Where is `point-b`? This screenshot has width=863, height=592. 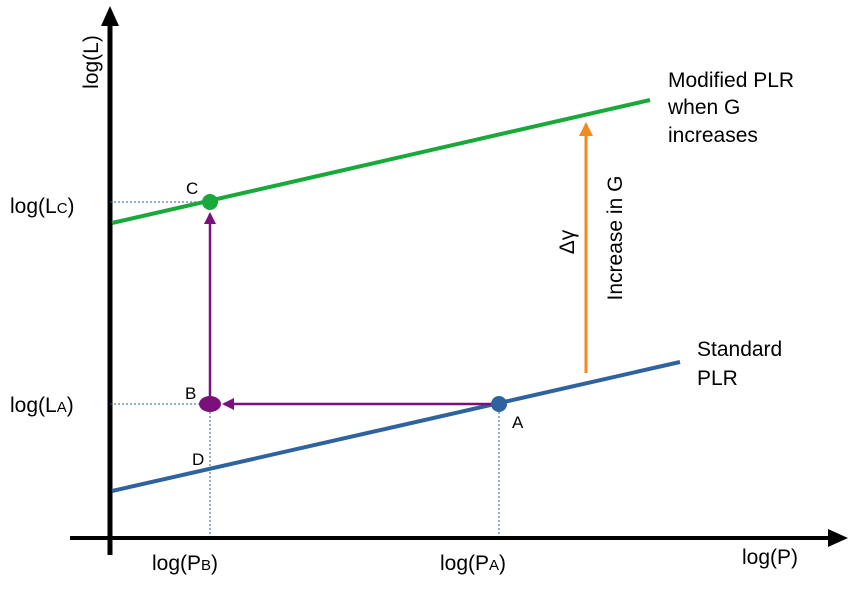 point-b is located at coordinates (210, 404).